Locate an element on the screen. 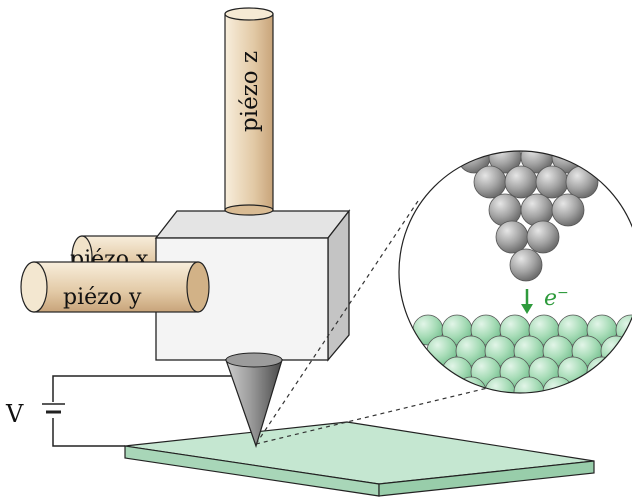  piezo-y-cylinder is located at coordinates (115, 287).